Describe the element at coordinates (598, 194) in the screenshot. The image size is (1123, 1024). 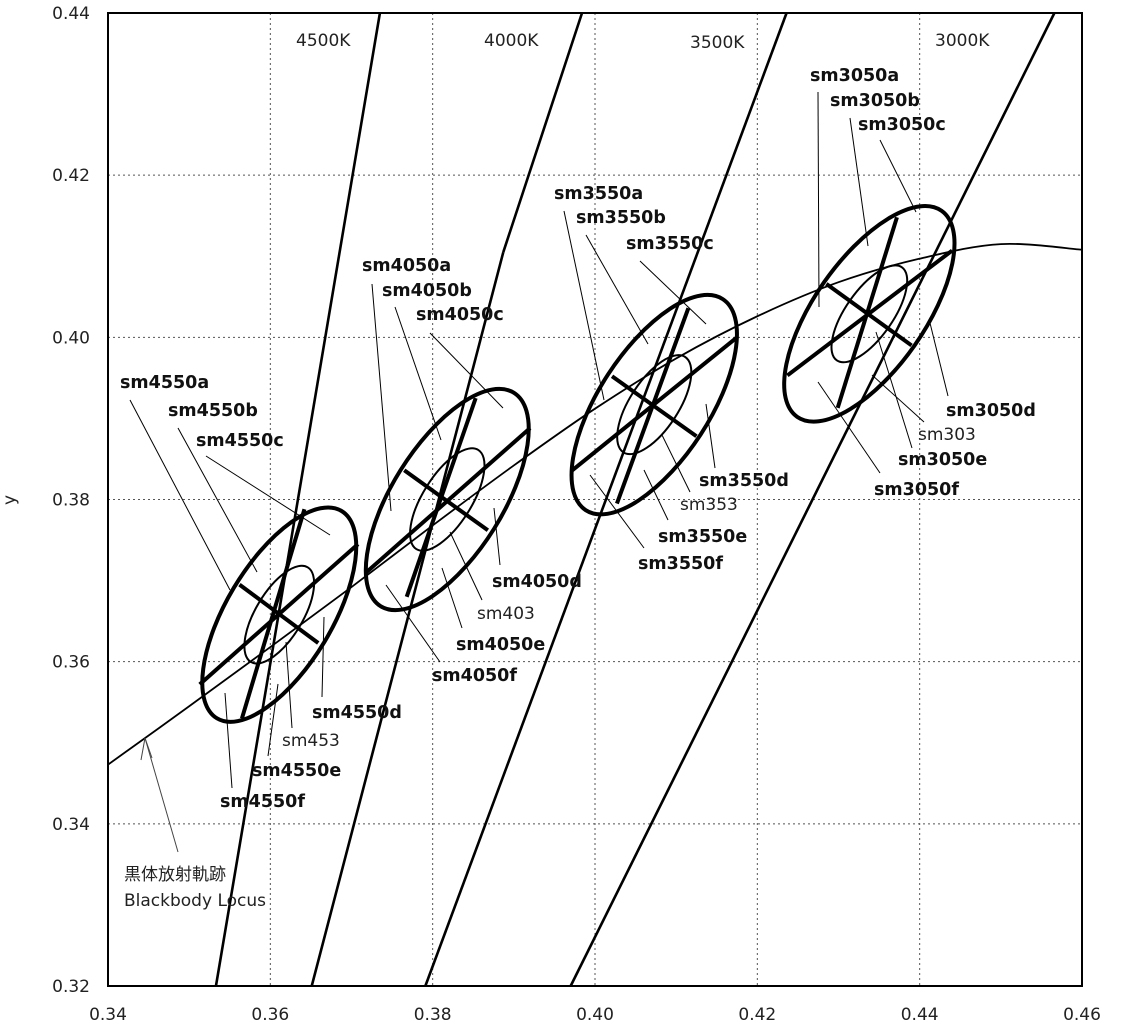
I see `ellipse-label-sm3550a: sm3550a` at that location.